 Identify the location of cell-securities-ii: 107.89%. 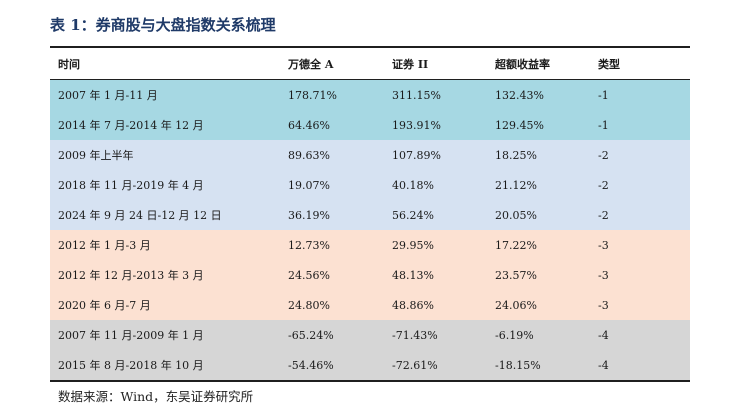
(416, 155).